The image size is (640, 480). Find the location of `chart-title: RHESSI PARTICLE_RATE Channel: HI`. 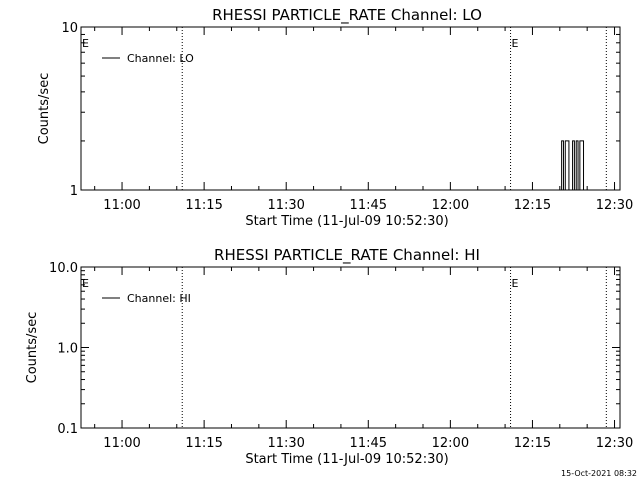

chart-title: RHESSI PARTICLE_RATE Channel: HI is located at coordinates (347, 255).